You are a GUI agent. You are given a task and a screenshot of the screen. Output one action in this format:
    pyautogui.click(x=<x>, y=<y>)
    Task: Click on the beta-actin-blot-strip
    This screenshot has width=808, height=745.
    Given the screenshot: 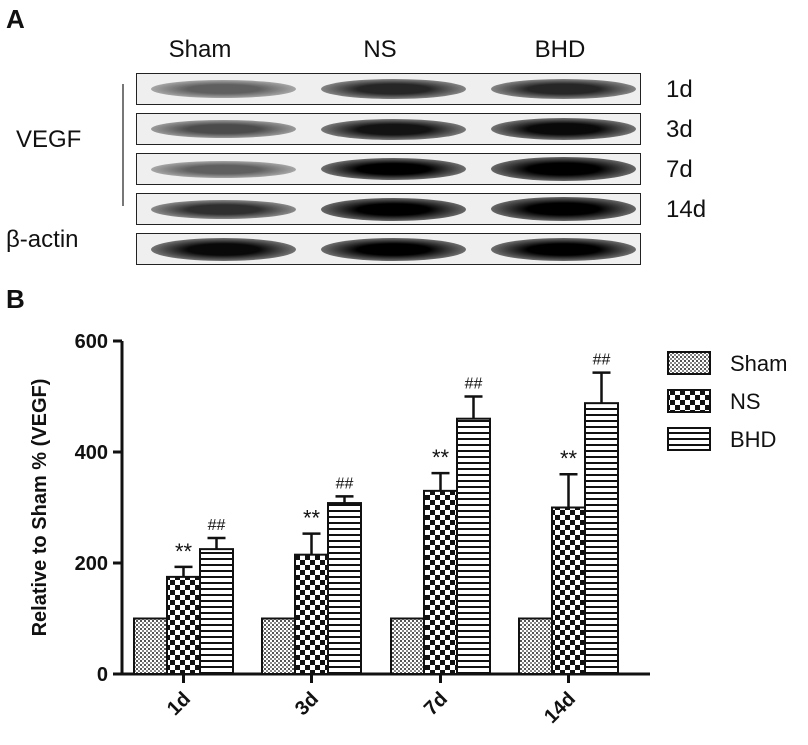 What is the action you would take?
    pyautogui.click(x=388, y=249)
    